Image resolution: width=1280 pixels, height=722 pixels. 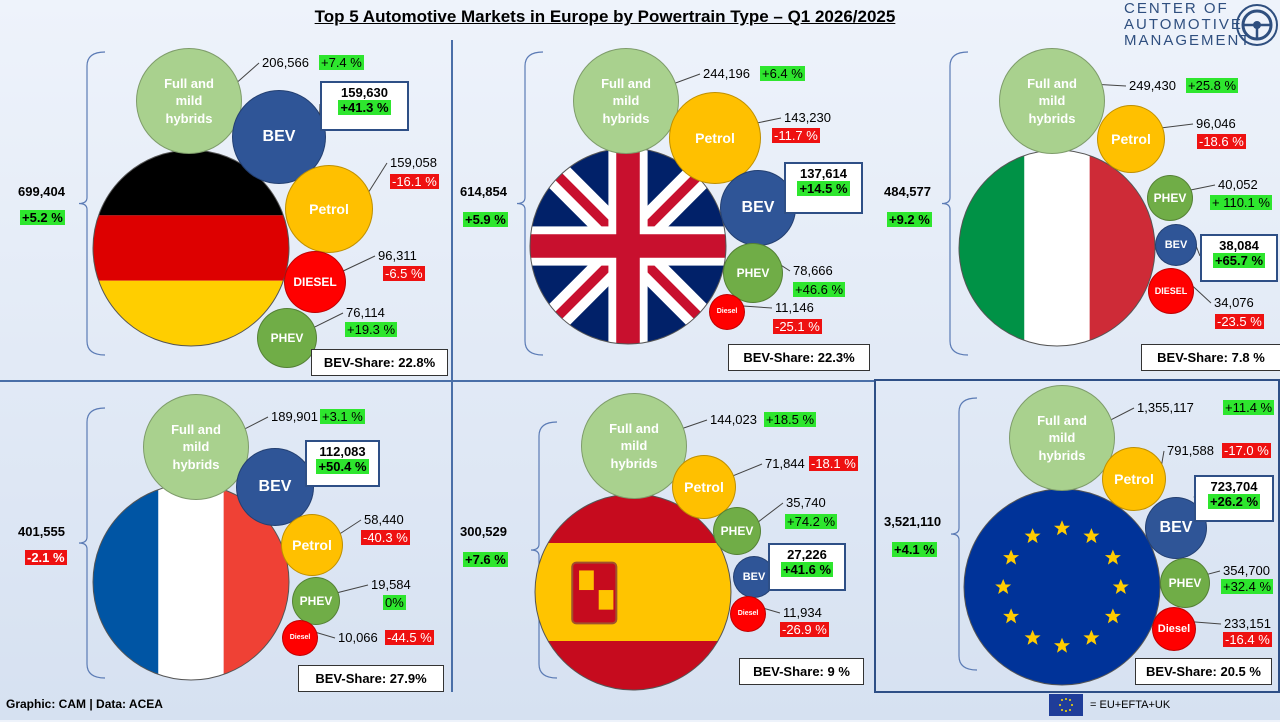 What do you see at coordinates (914, 549) in the screenshot?
I see `market-total-change: +4.1 %` at bounding box center [914, 549].